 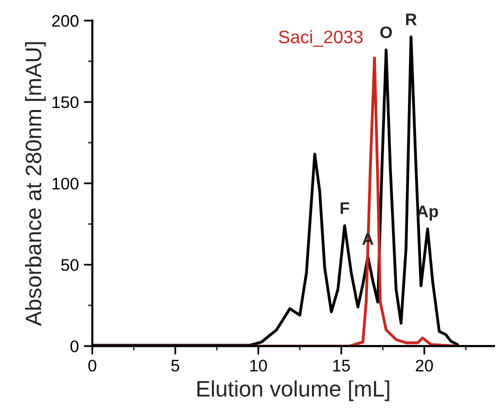 What do you see at coordinates (258, 366) in the screenshot?
I see `x-tick-label: 10` at bounding box center [258, 366].